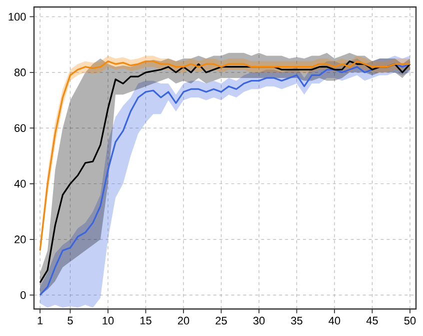 This screenshot has height=336, width=423. I want to click on x-tick-label: 5, so click(70, 320).